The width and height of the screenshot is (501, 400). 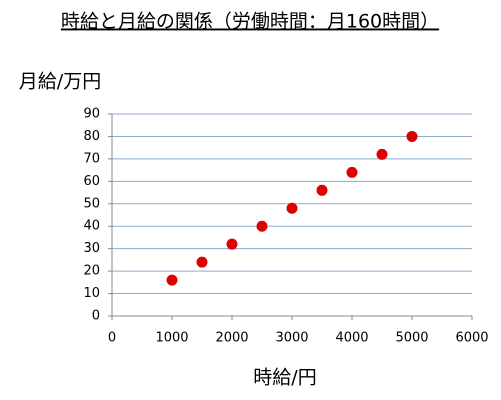 What do you see at coordinates (471, 338) in the screenshot?
I see `x-tick-label: 6000` at bounding box center [471, 338].